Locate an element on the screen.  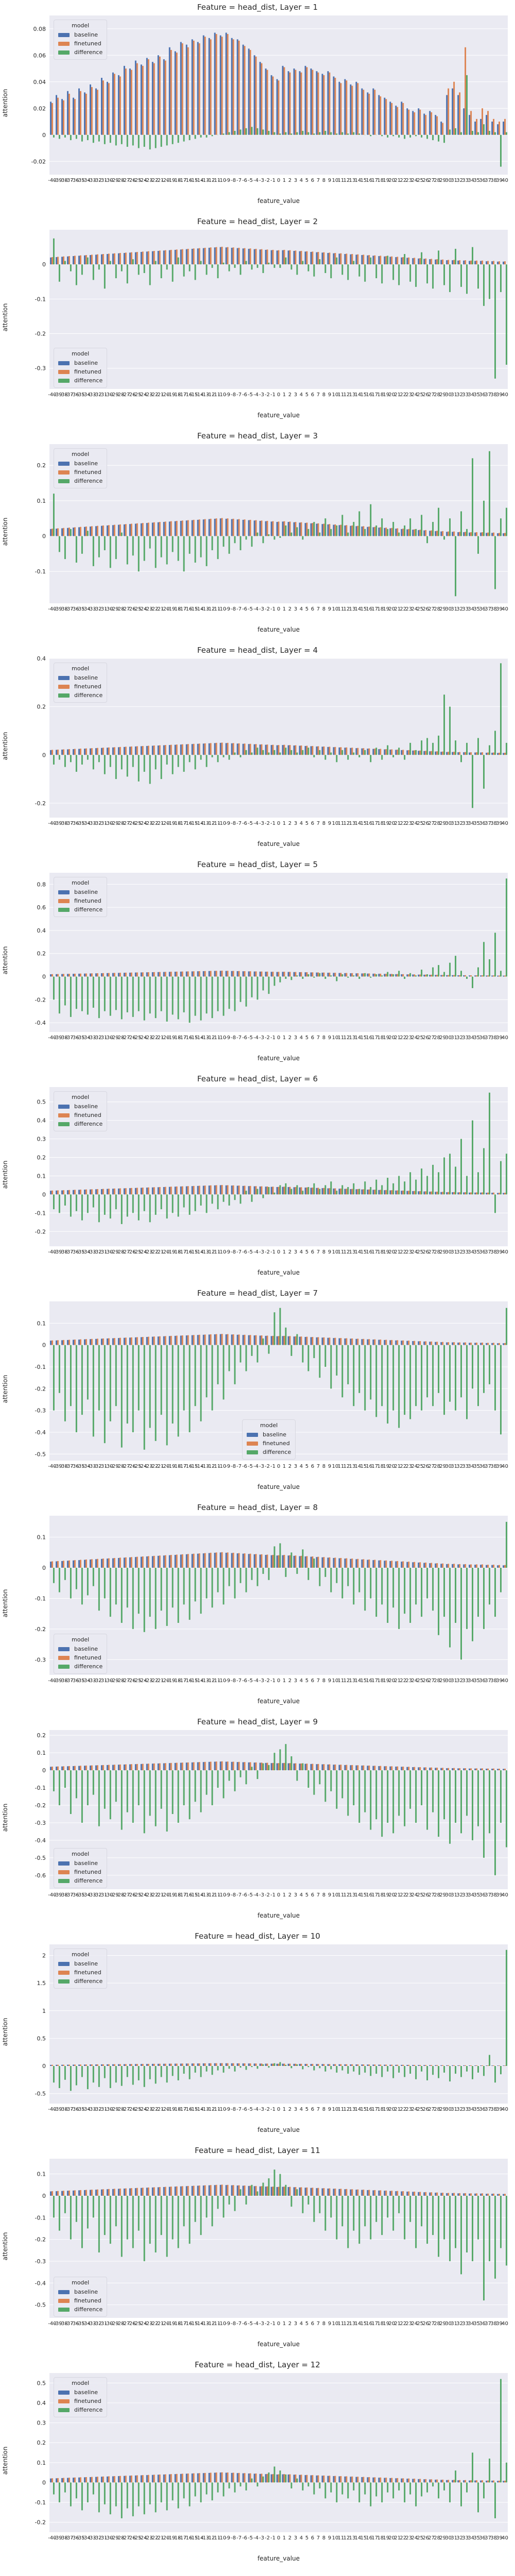
x-tick-label: 35 is located at coordinates (477, 823).